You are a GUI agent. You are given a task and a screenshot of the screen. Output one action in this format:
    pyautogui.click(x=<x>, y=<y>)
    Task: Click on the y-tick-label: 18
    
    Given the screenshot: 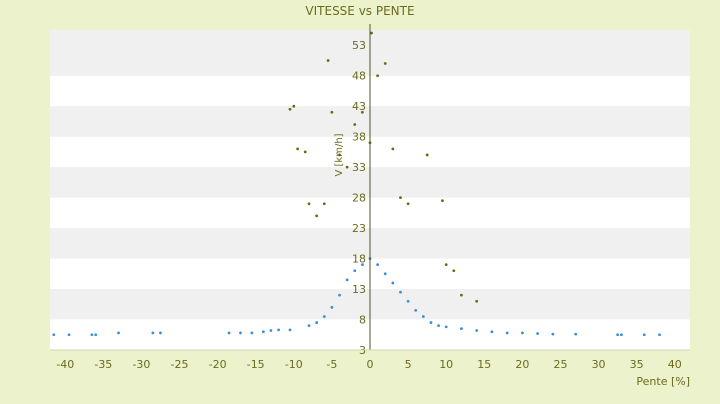 What is the action you would take?
    pyautogui.click(x=359, y=259)
    